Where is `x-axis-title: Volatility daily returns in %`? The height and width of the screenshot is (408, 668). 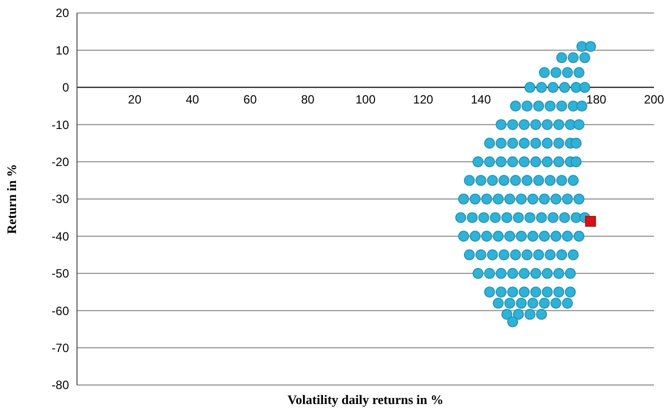
x-axis-title: Volatility daily returns in % is located at coordinates (365, 399).